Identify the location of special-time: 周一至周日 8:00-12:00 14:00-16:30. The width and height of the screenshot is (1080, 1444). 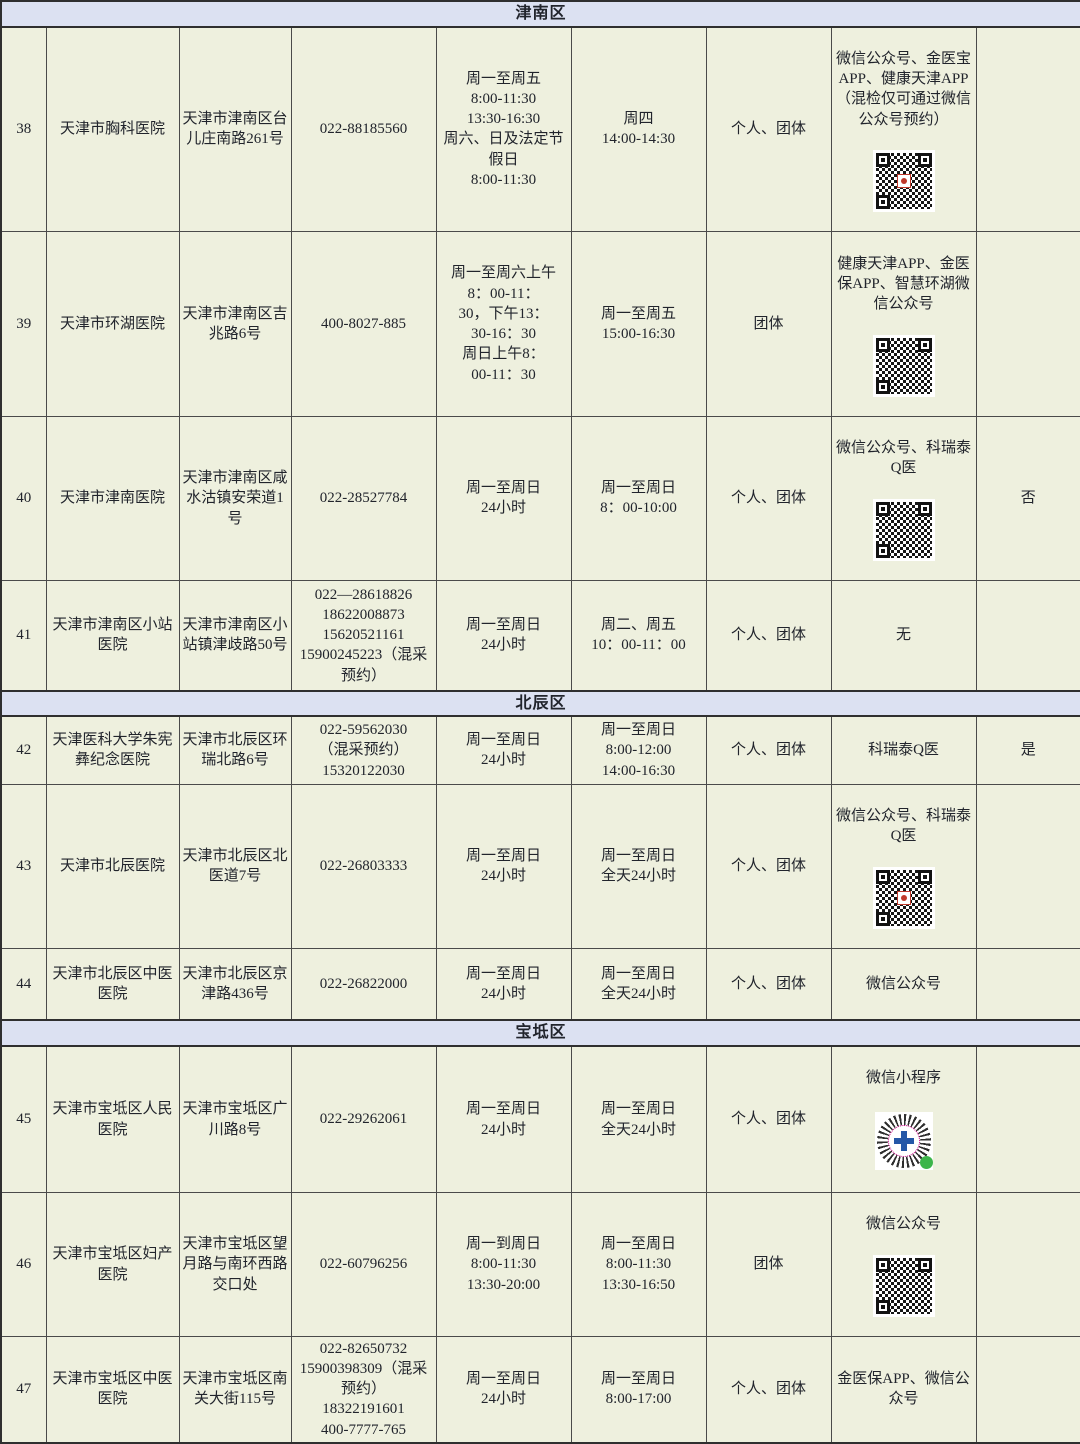
(638, 750).